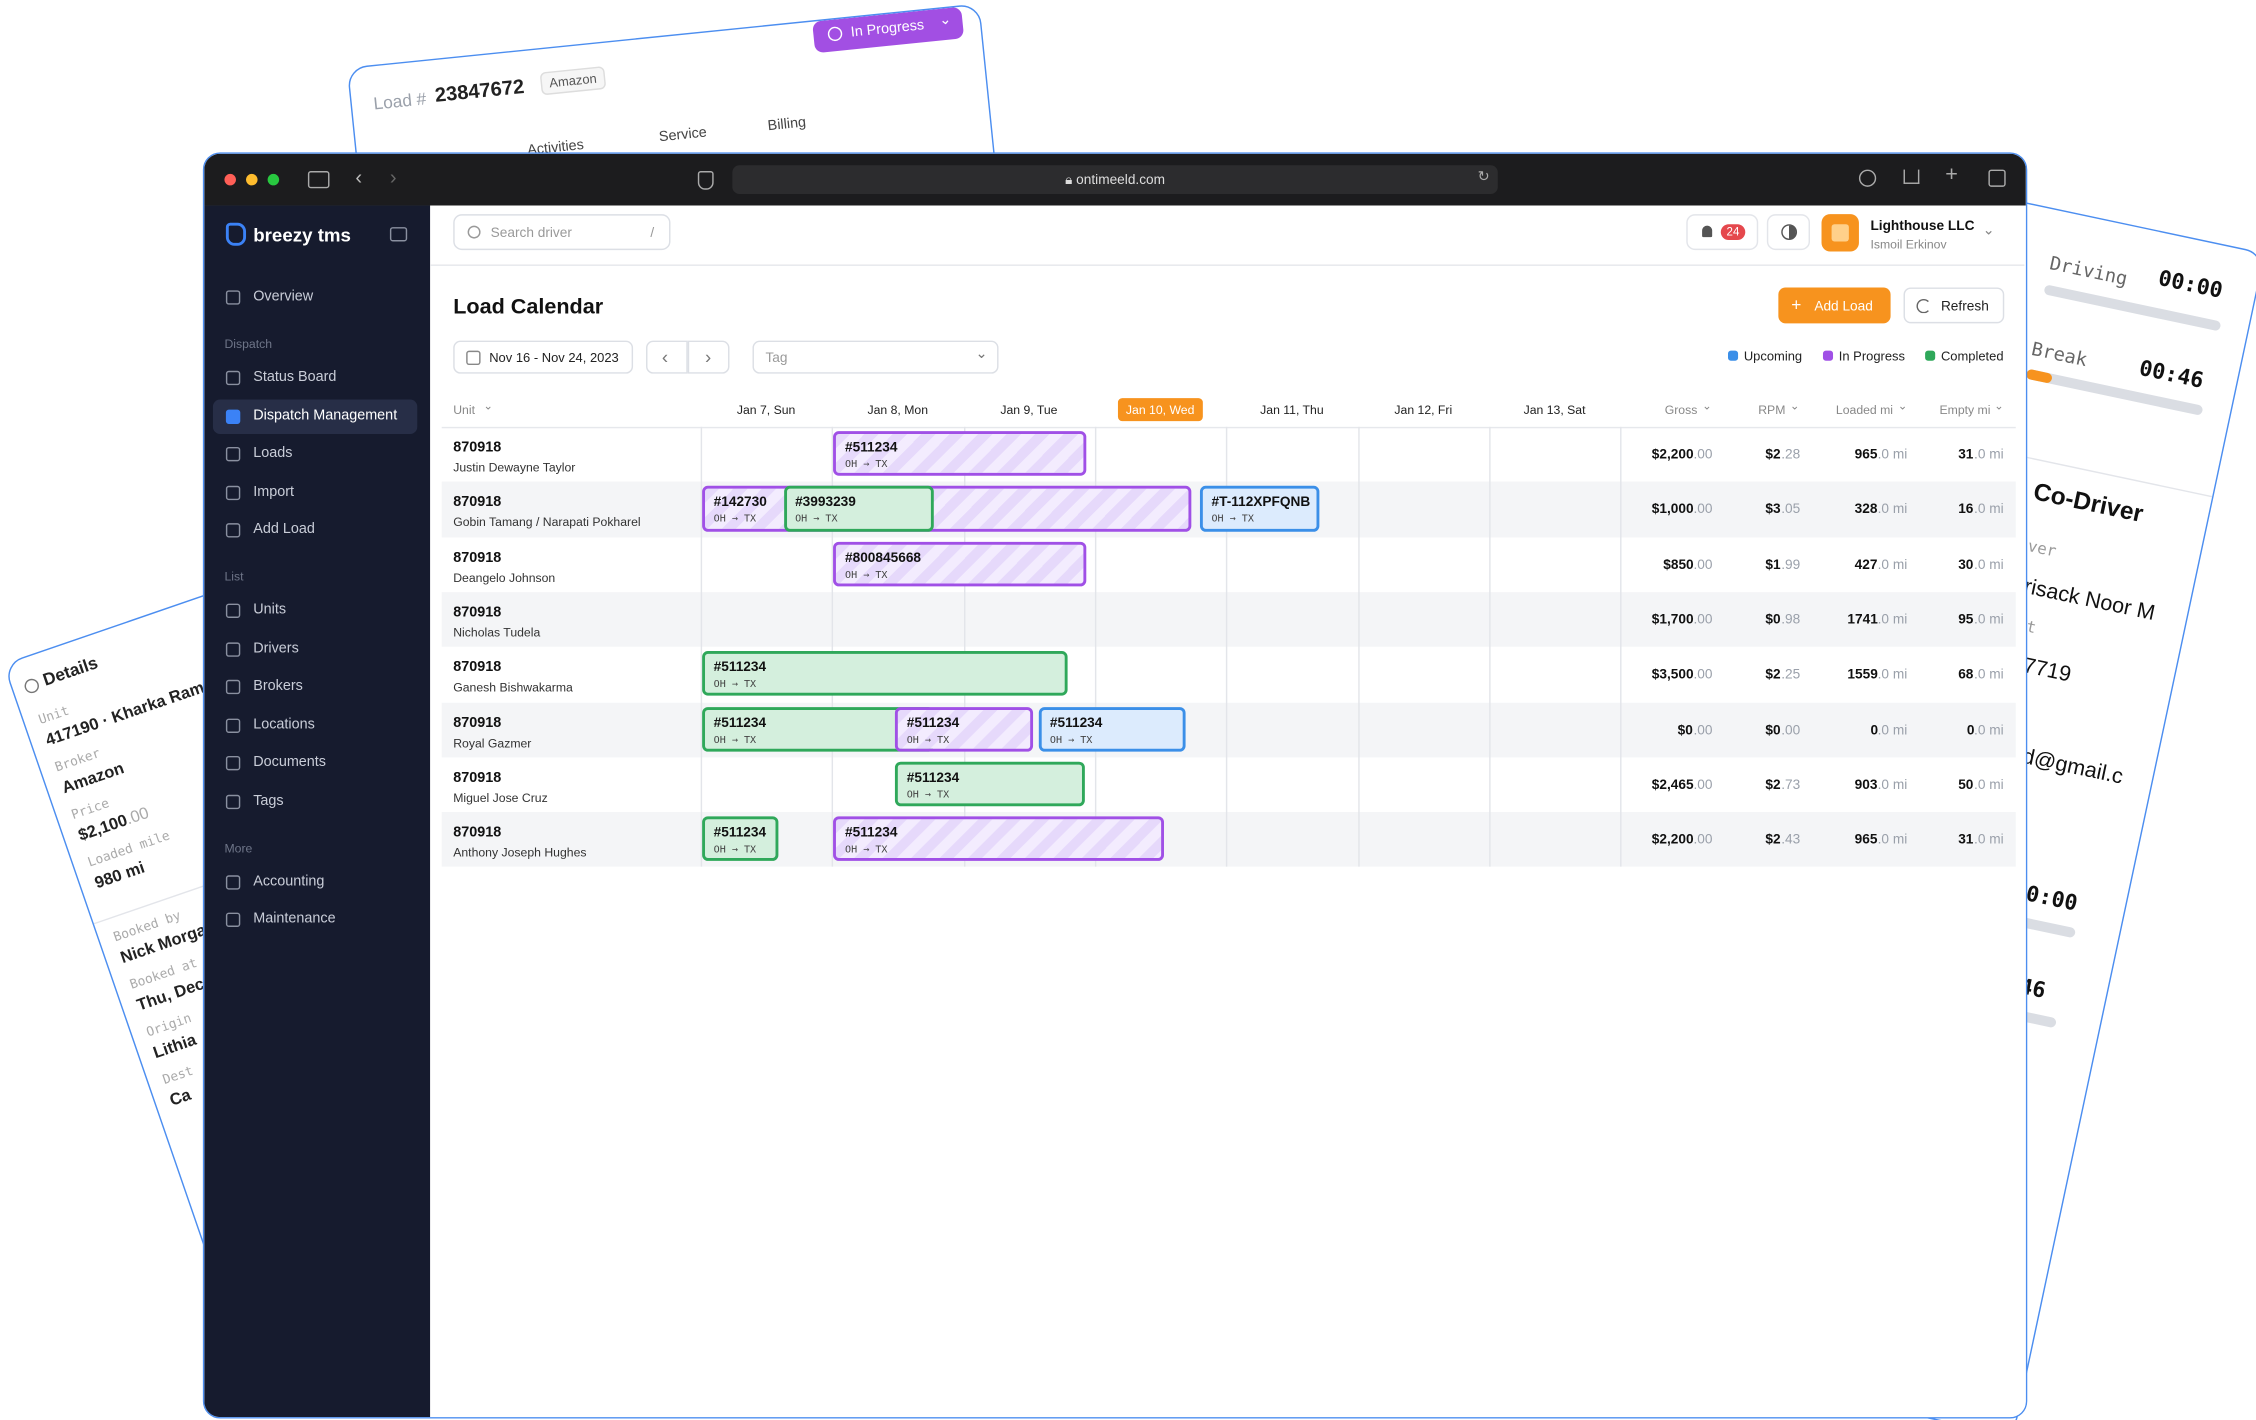 The image size is (2256, 1420). Describe the element at coordinates (2088, 502) in the screenshot. I see `co-driver-title: Co-Driver` at that location.